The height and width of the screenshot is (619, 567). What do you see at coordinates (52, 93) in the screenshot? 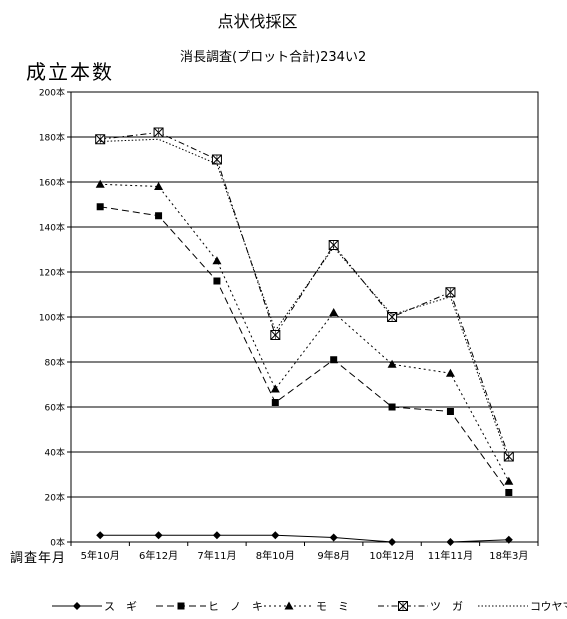
I see `y-tick-label: 200本` at bounding box center [52, 93].